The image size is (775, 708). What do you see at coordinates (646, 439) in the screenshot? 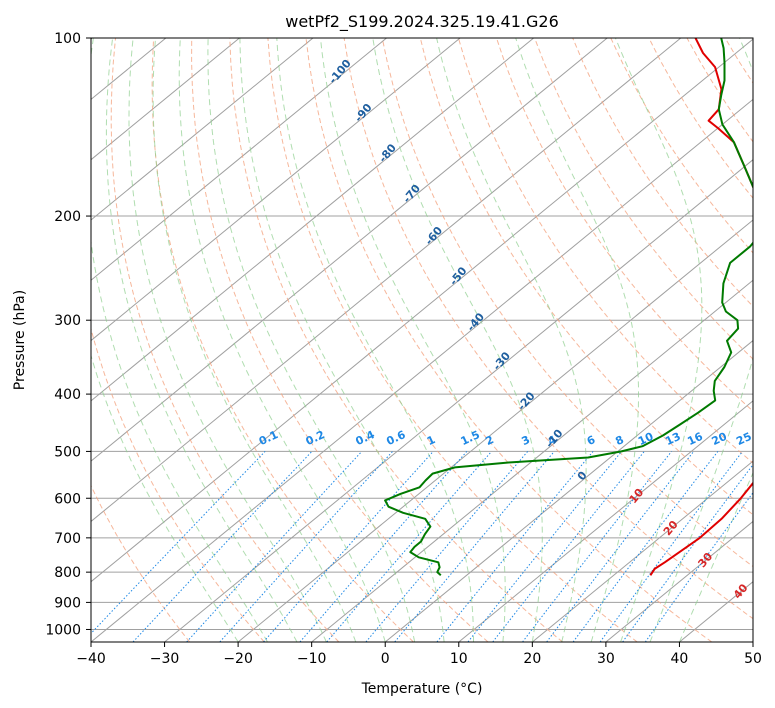
I see `mixing-ratio-label: 10` at bounding box center [646, 439].